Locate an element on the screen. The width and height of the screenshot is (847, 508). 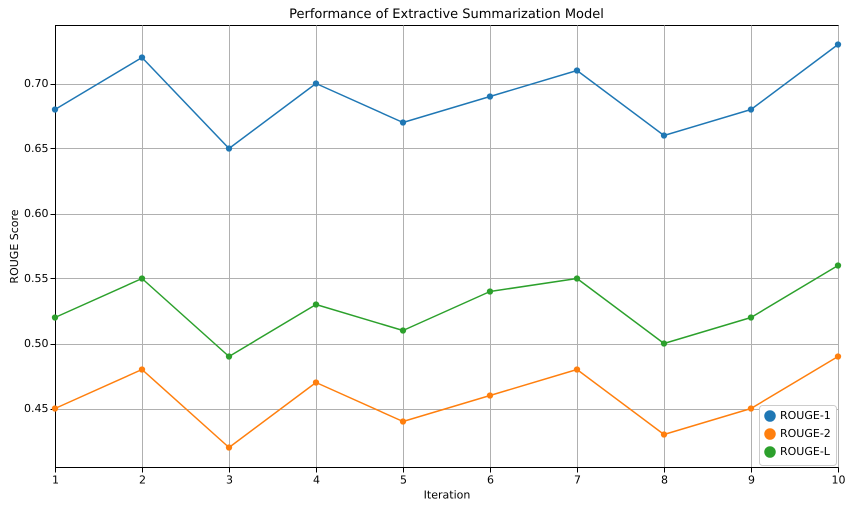
x-tick-label: 9 is located at coordinates (751, 480).